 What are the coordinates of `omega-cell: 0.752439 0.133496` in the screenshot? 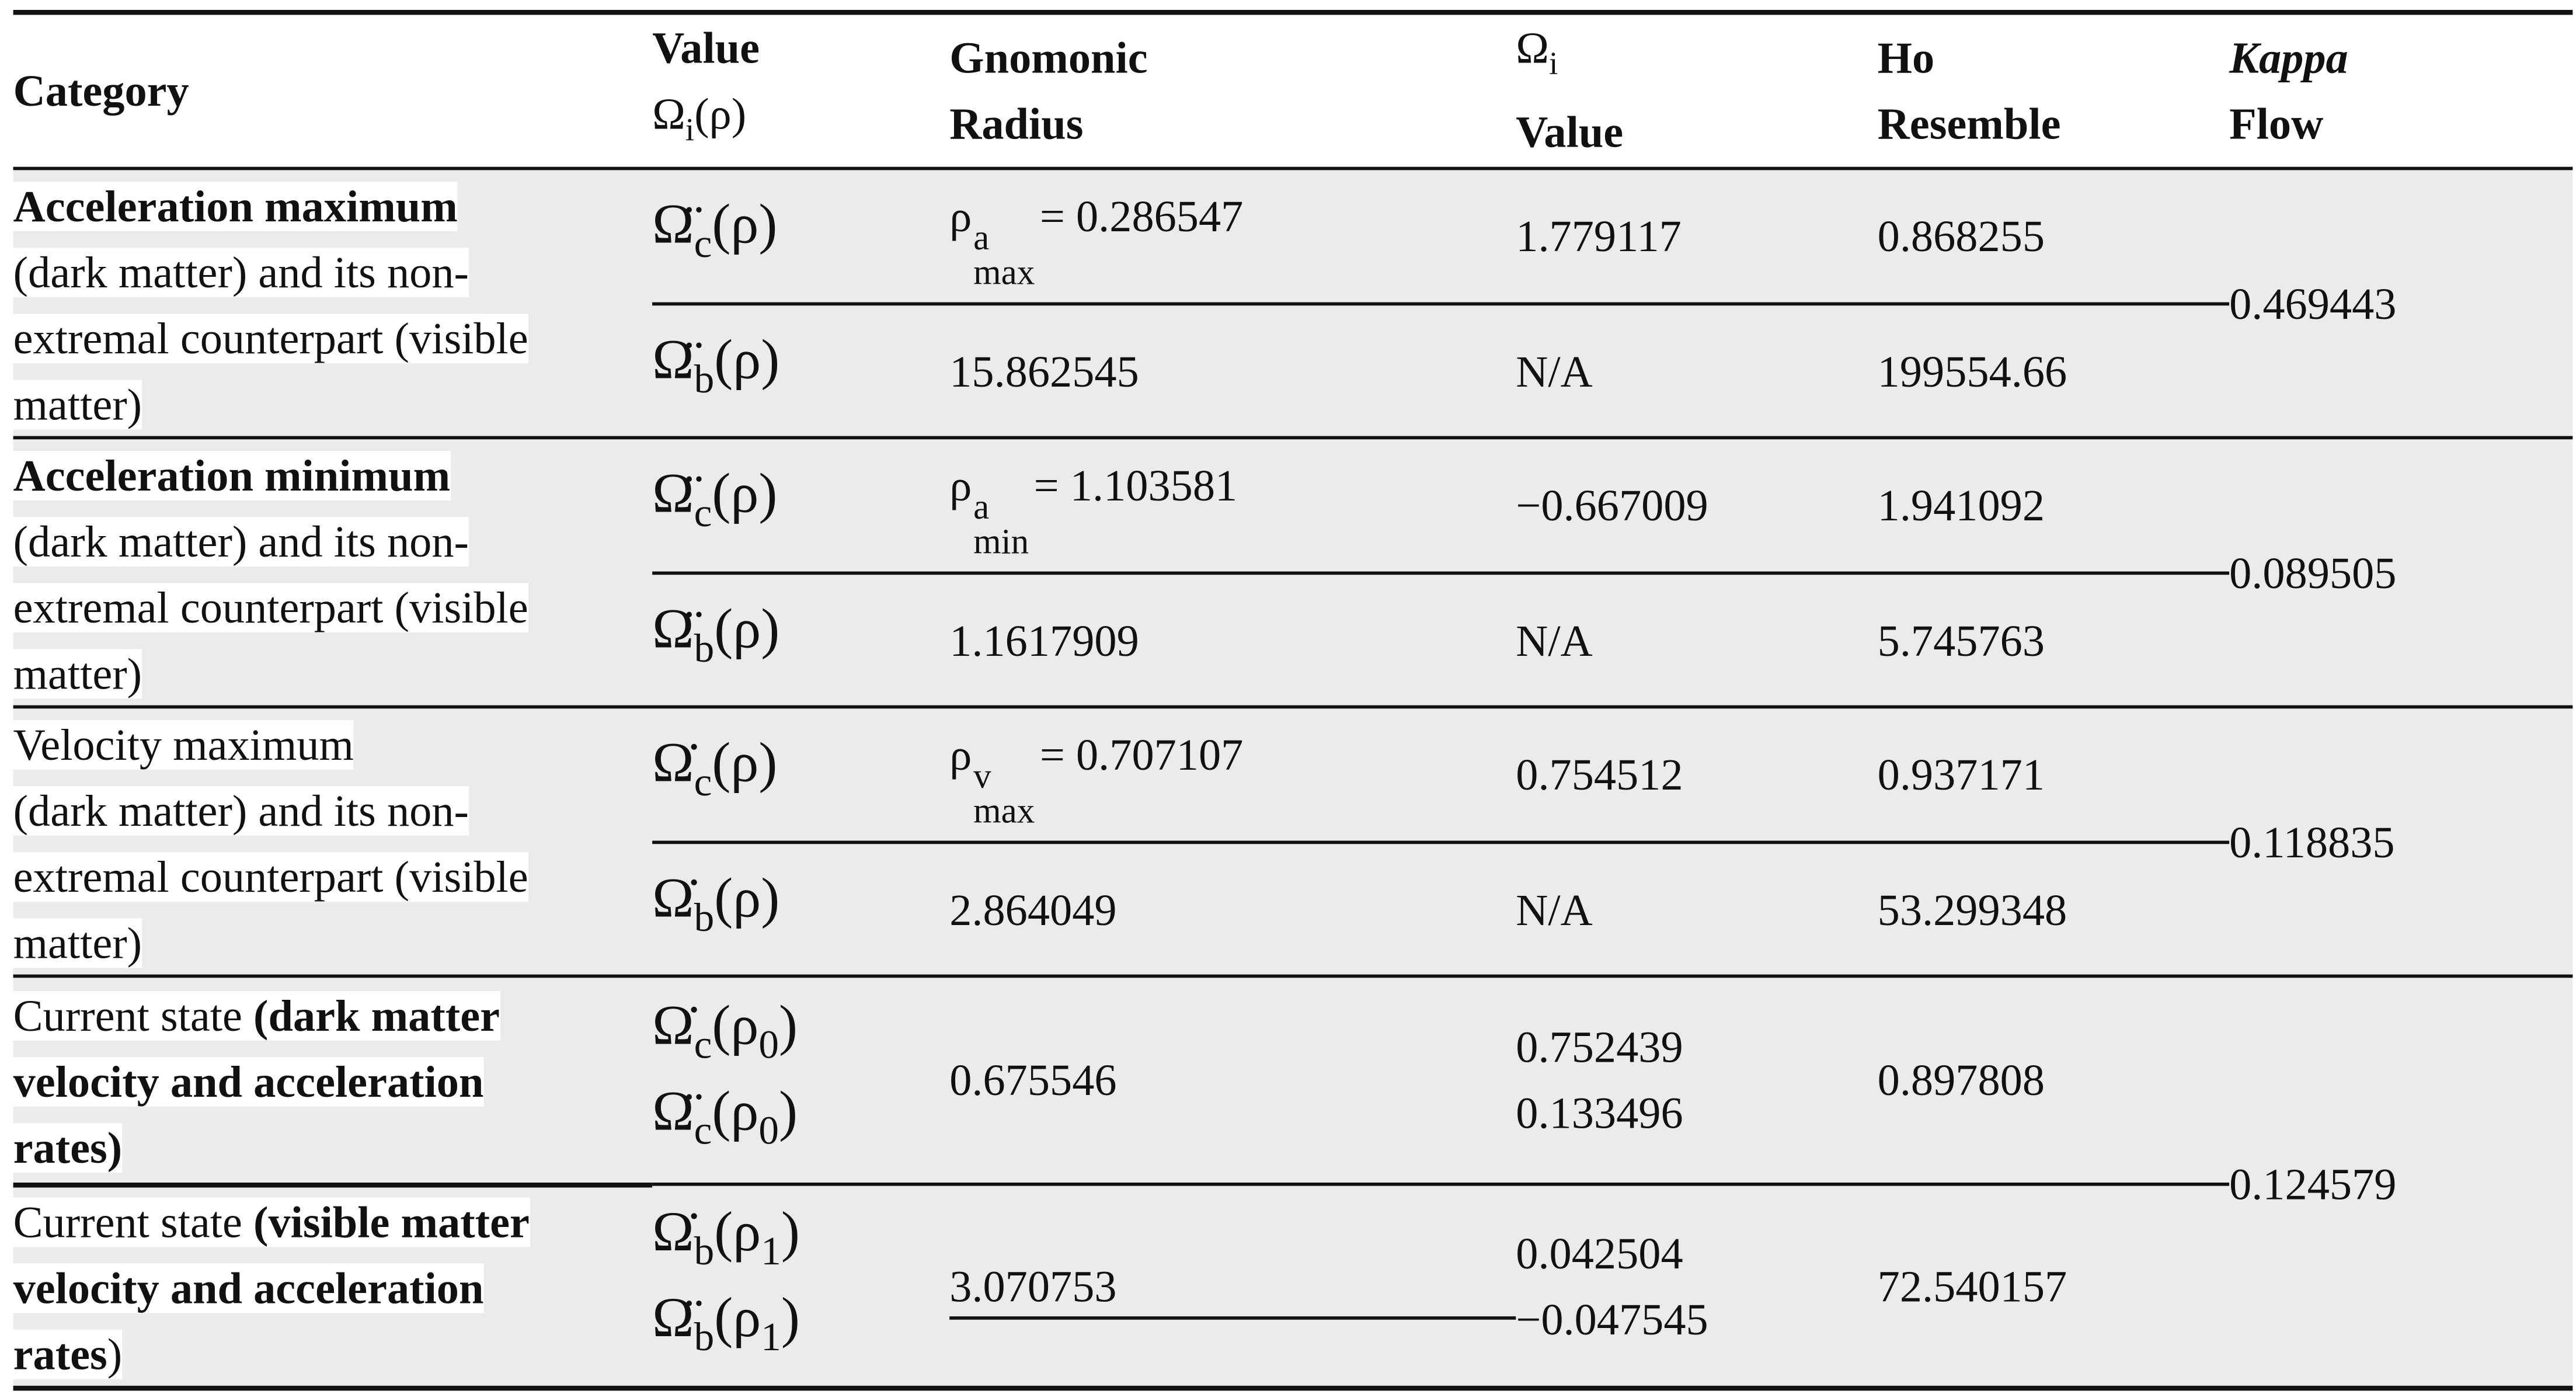 It's located at (1696, 1080).